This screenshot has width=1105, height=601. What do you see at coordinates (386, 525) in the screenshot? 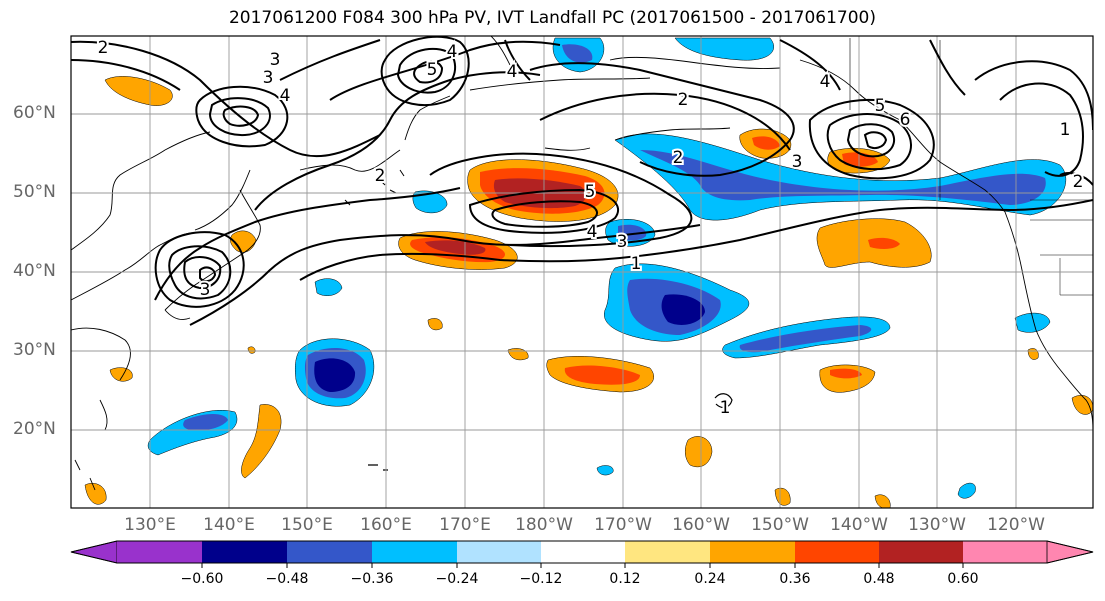
I see `lon-label: 160°E` at bounding box center [386, 525].